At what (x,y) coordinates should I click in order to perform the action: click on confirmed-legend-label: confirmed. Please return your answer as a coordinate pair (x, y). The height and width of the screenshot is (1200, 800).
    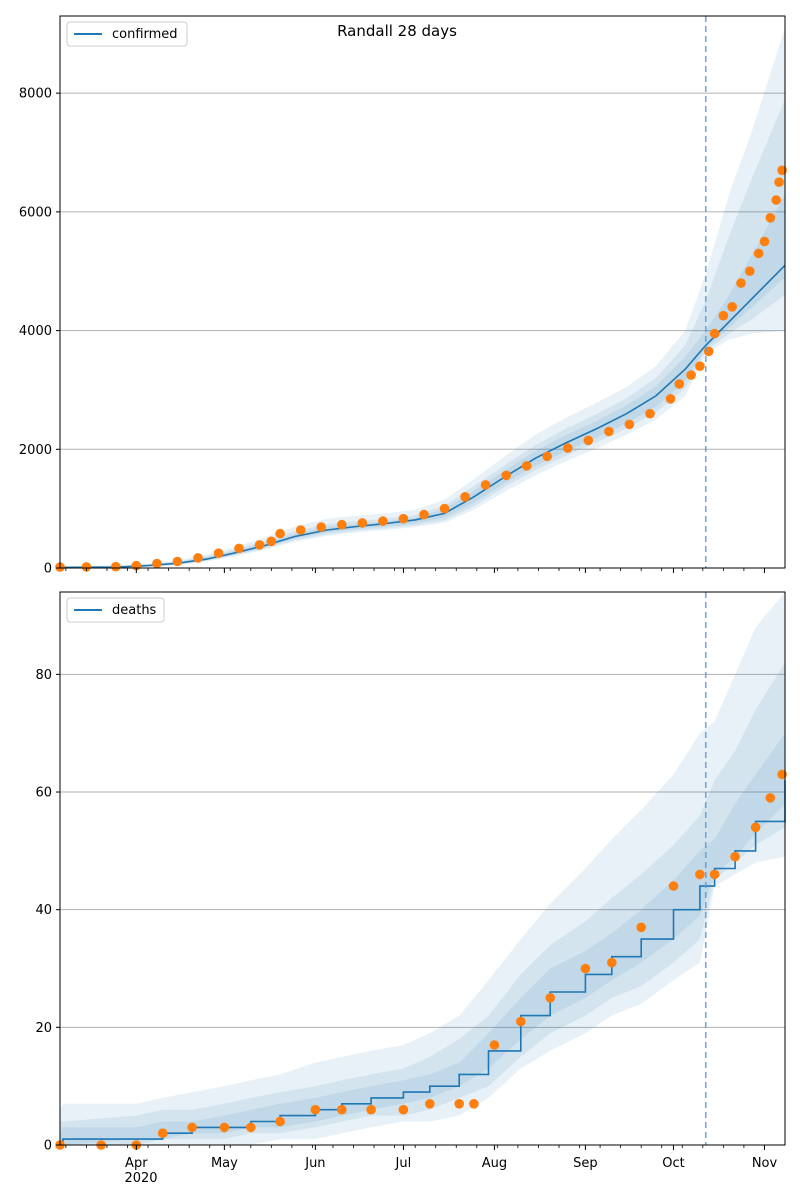
    Looking at the image, I should click on (145, 34).